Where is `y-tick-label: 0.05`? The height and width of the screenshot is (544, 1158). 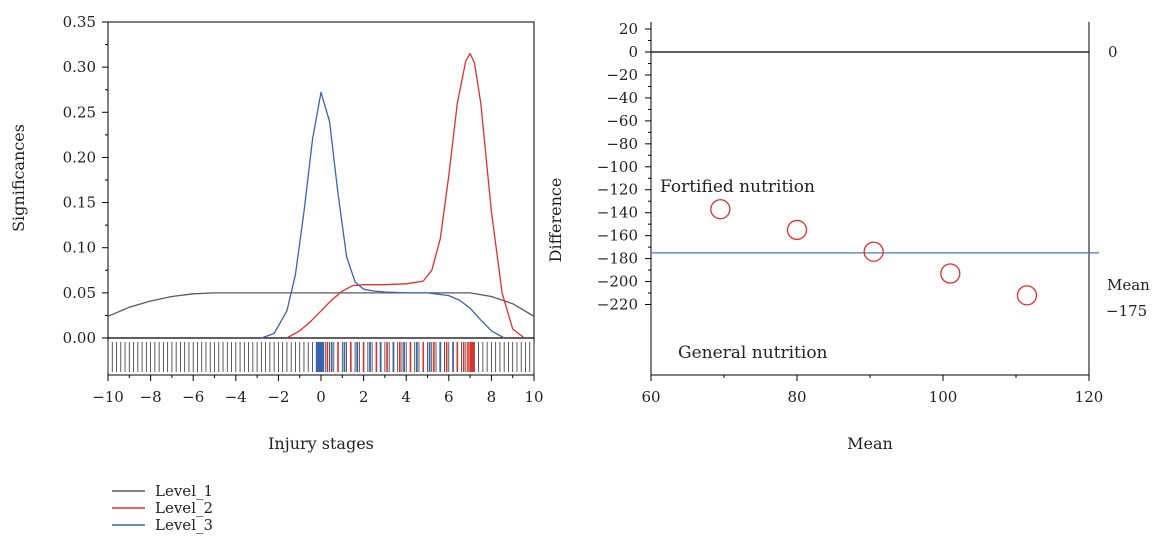
y-tick-label: 0.05 is located at coordinates (79, 293).